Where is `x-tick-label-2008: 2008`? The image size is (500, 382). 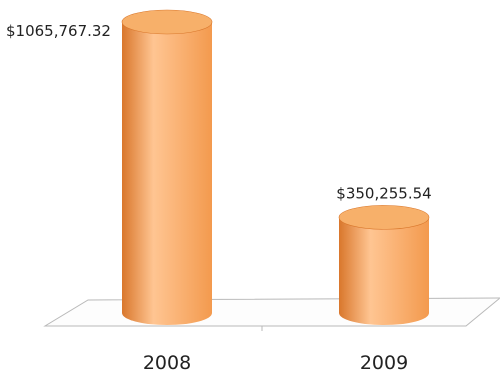 x-tick-label-2008: 2008 is located at coordinates (167, 363).